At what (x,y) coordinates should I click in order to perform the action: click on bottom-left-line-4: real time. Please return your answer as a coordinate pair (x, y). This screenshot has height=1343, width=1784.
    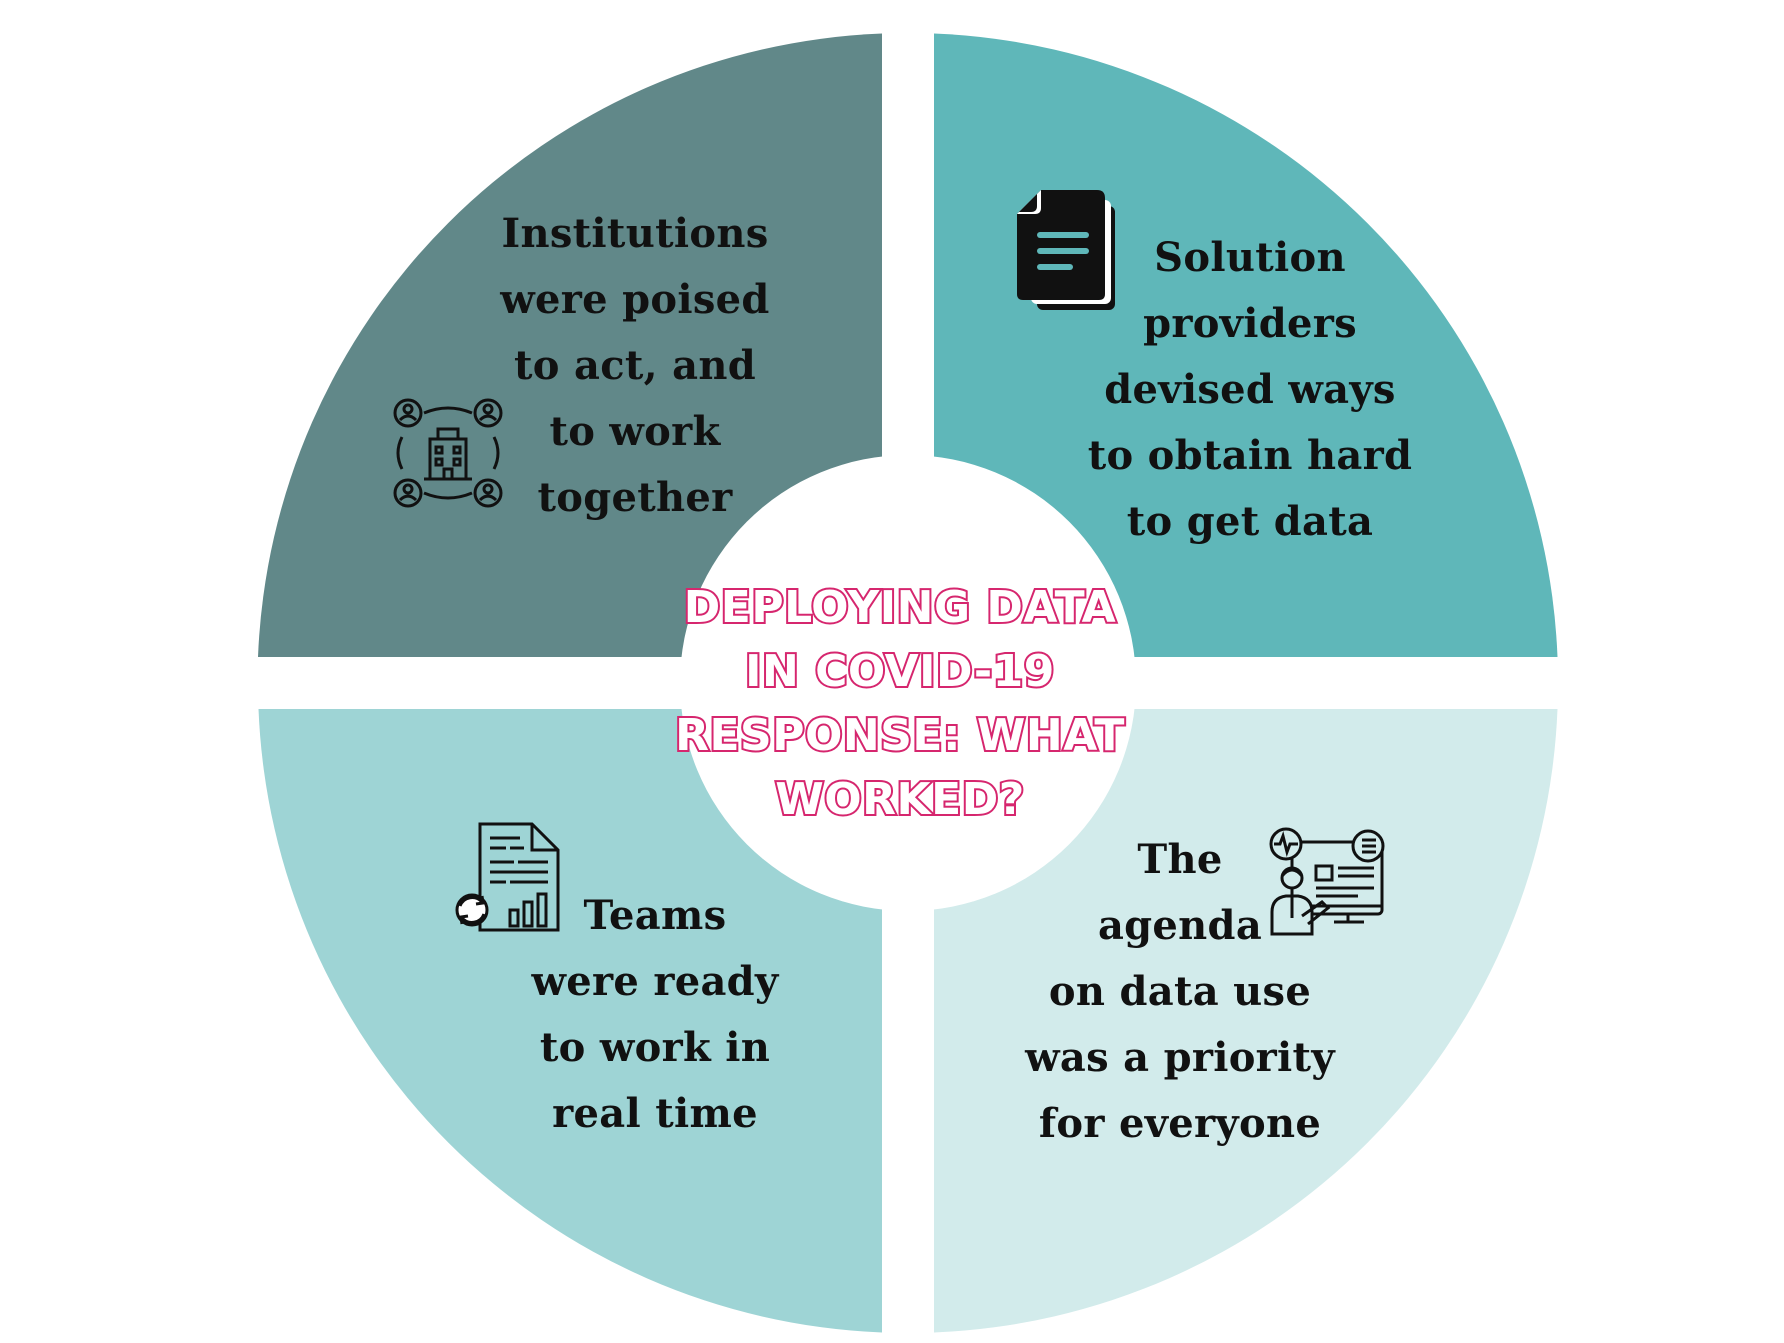
    Looking at the image, I should click on (655, 1113).